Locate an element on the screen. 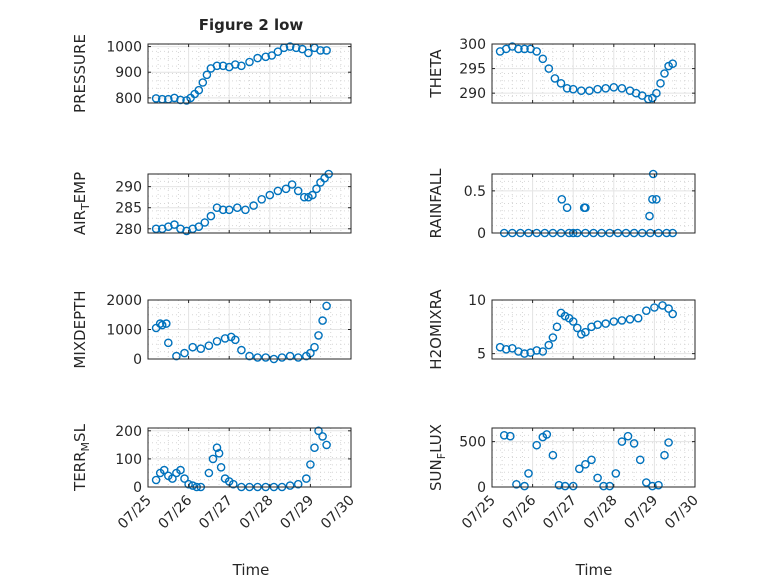 Image resolution: width=778 pixels, height=583 pixels. subplot-h2omixra: 5 10 H2OMIXRA is located at coordinates (561, 329).